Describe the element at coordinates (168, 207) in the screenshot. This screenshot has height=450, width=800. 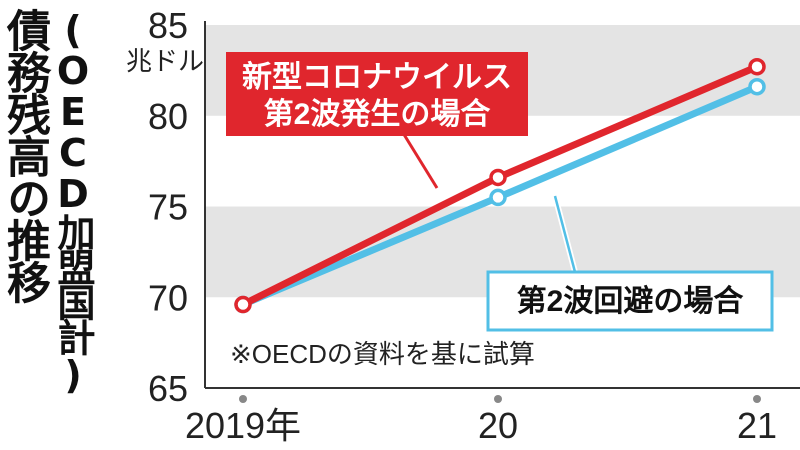
I see `y-tick-label: 75` at that location.